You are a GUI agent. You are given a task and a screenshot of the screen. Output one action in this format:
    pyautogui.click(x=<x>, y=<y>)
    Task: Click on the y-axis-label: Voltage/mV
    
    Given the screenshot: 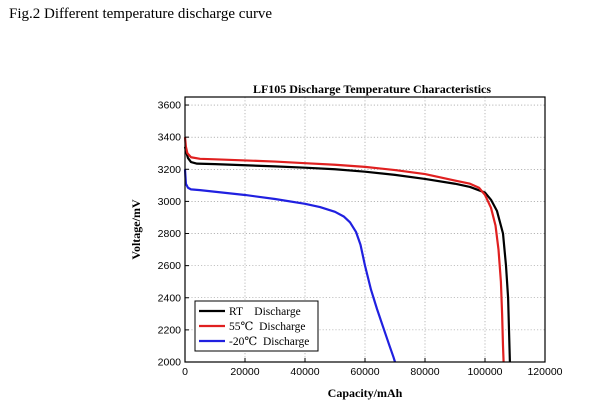 What is the action you would take?
    pyautogui.click(x=136, y=229)
    